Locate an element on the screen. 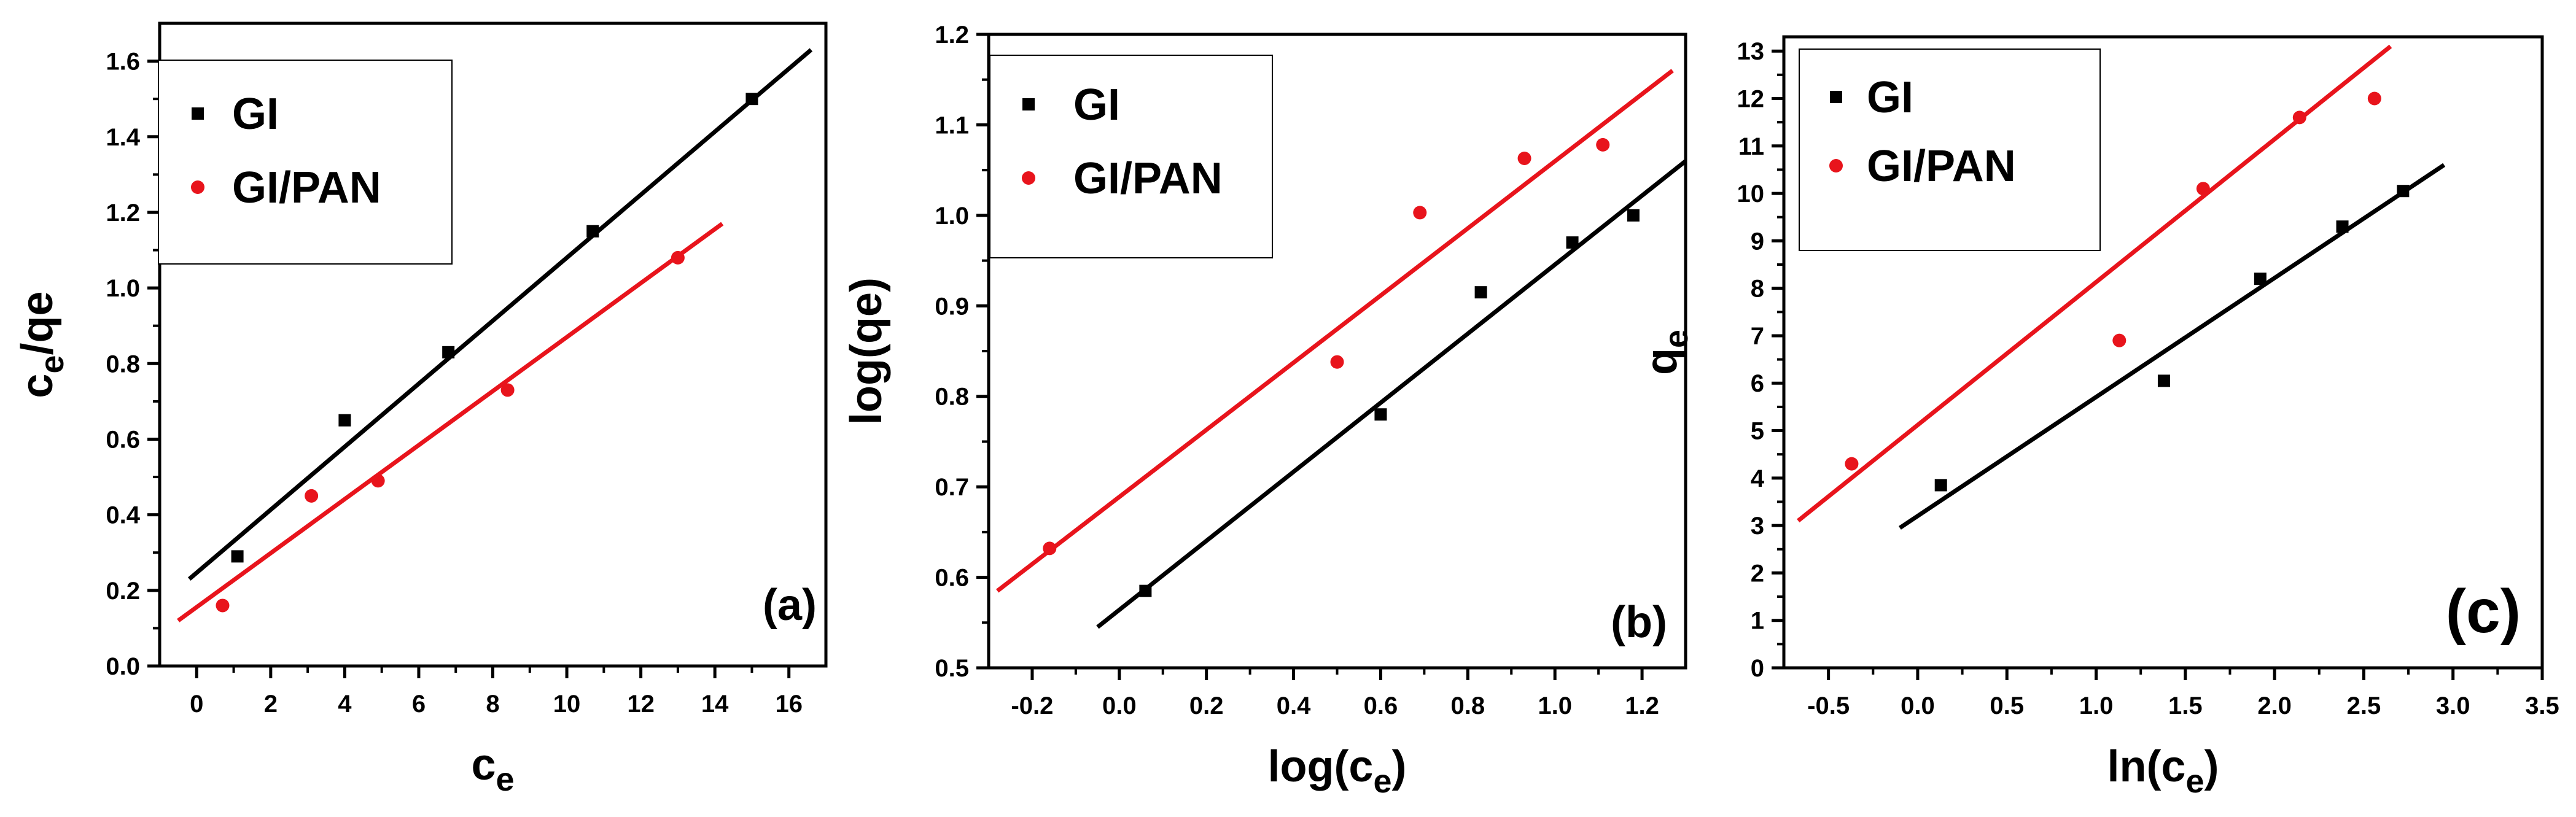 The height and width of the screenshot is (817, 2576). y-tick-label: 0.5 is located at coordinates (952, 668).